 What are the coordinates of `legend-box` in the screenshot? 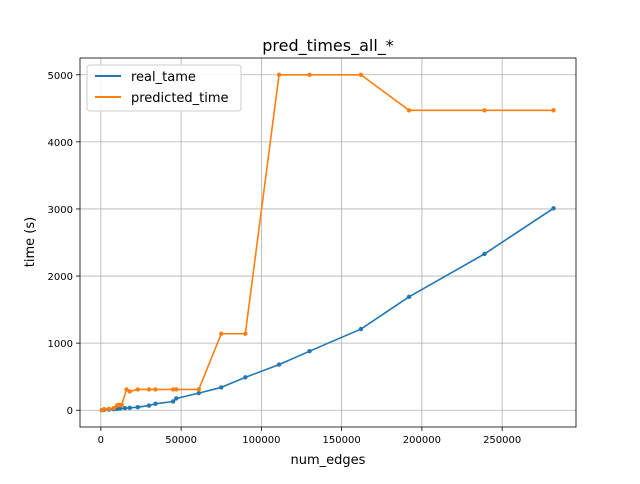 It's located at (164, 88).